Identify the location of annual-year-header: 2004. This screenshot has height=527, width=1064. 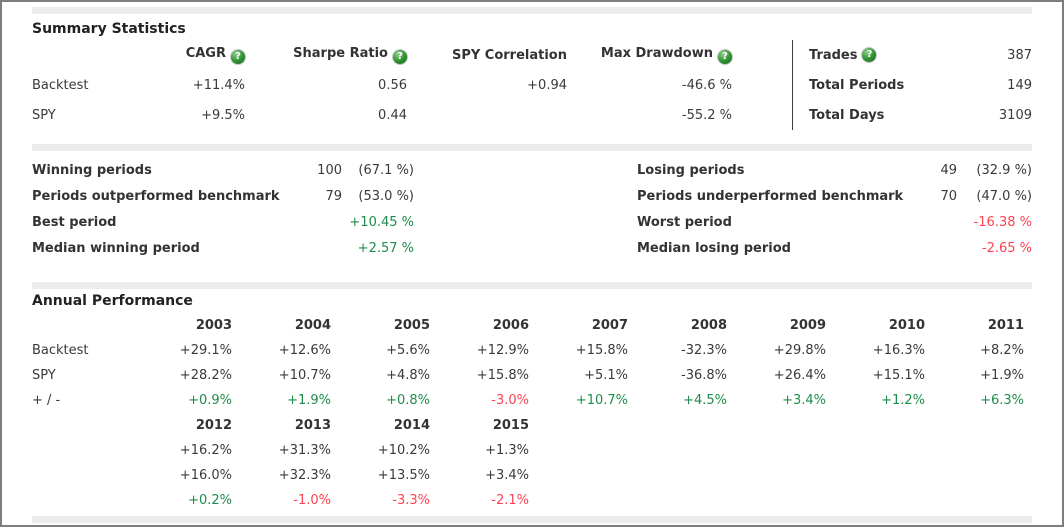
(312, 325).